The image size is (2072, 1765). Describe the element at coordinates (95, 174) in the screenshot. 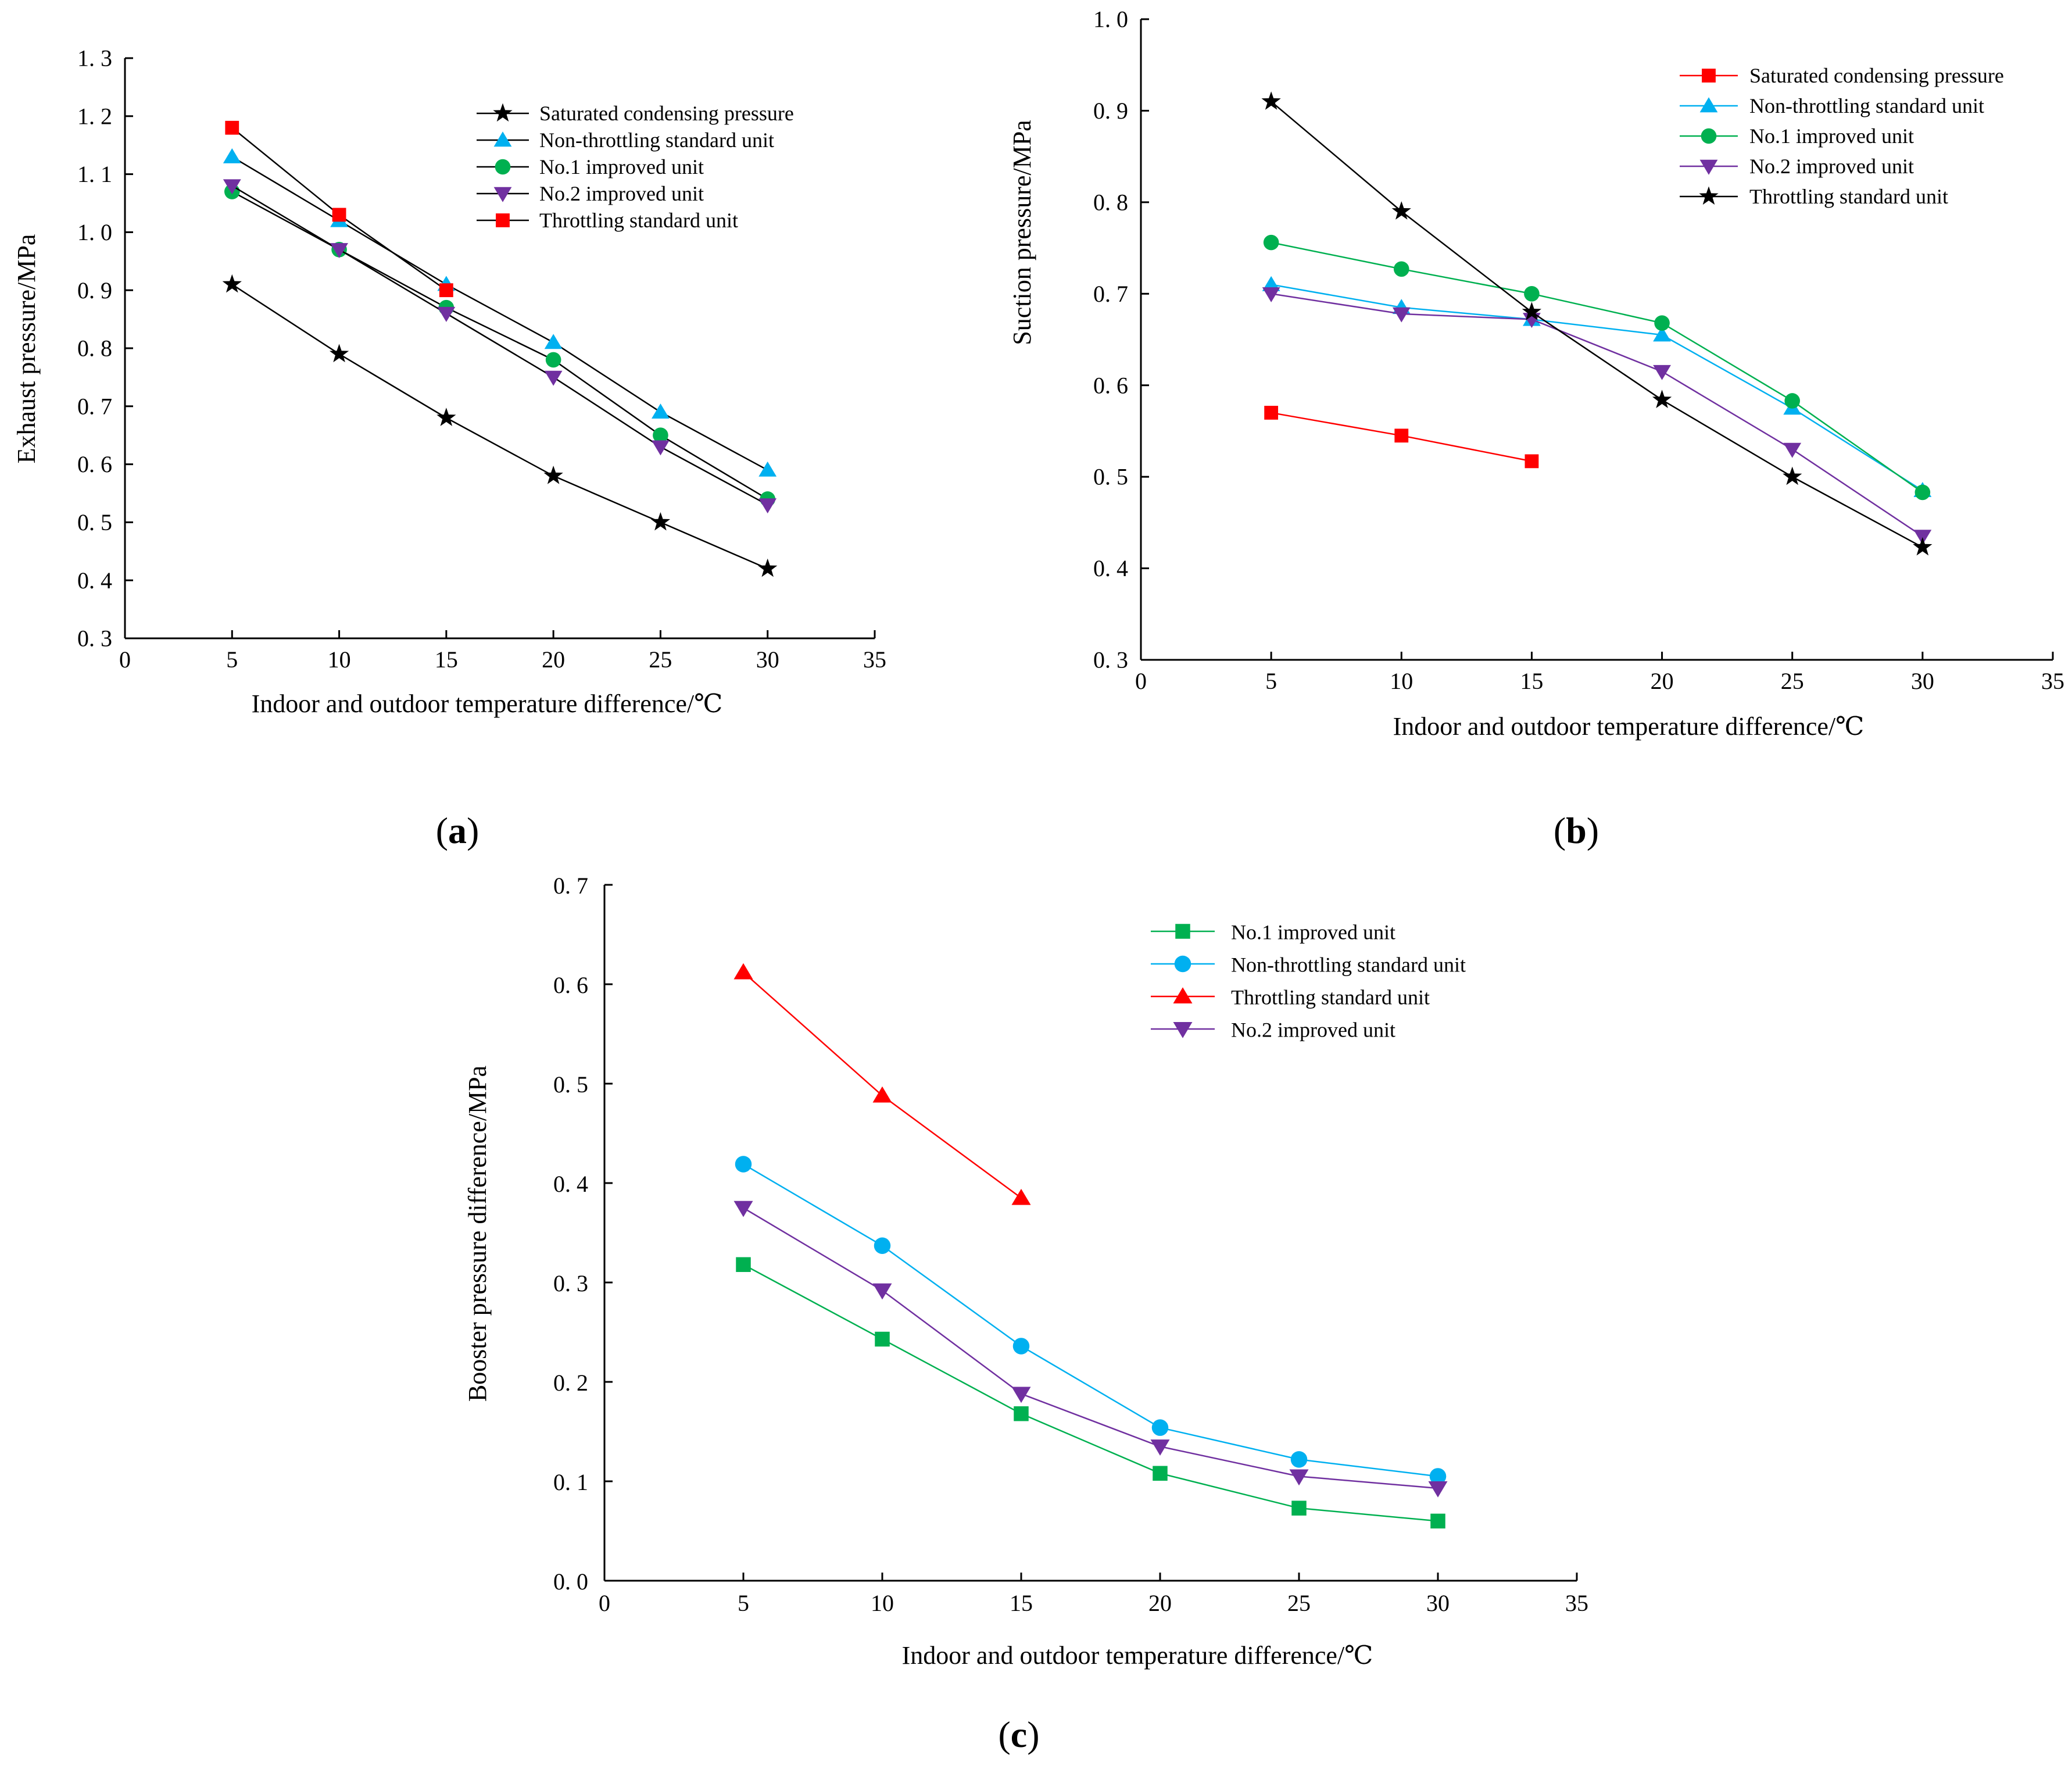

I see `y-tick-label: 1. 1` at that location.